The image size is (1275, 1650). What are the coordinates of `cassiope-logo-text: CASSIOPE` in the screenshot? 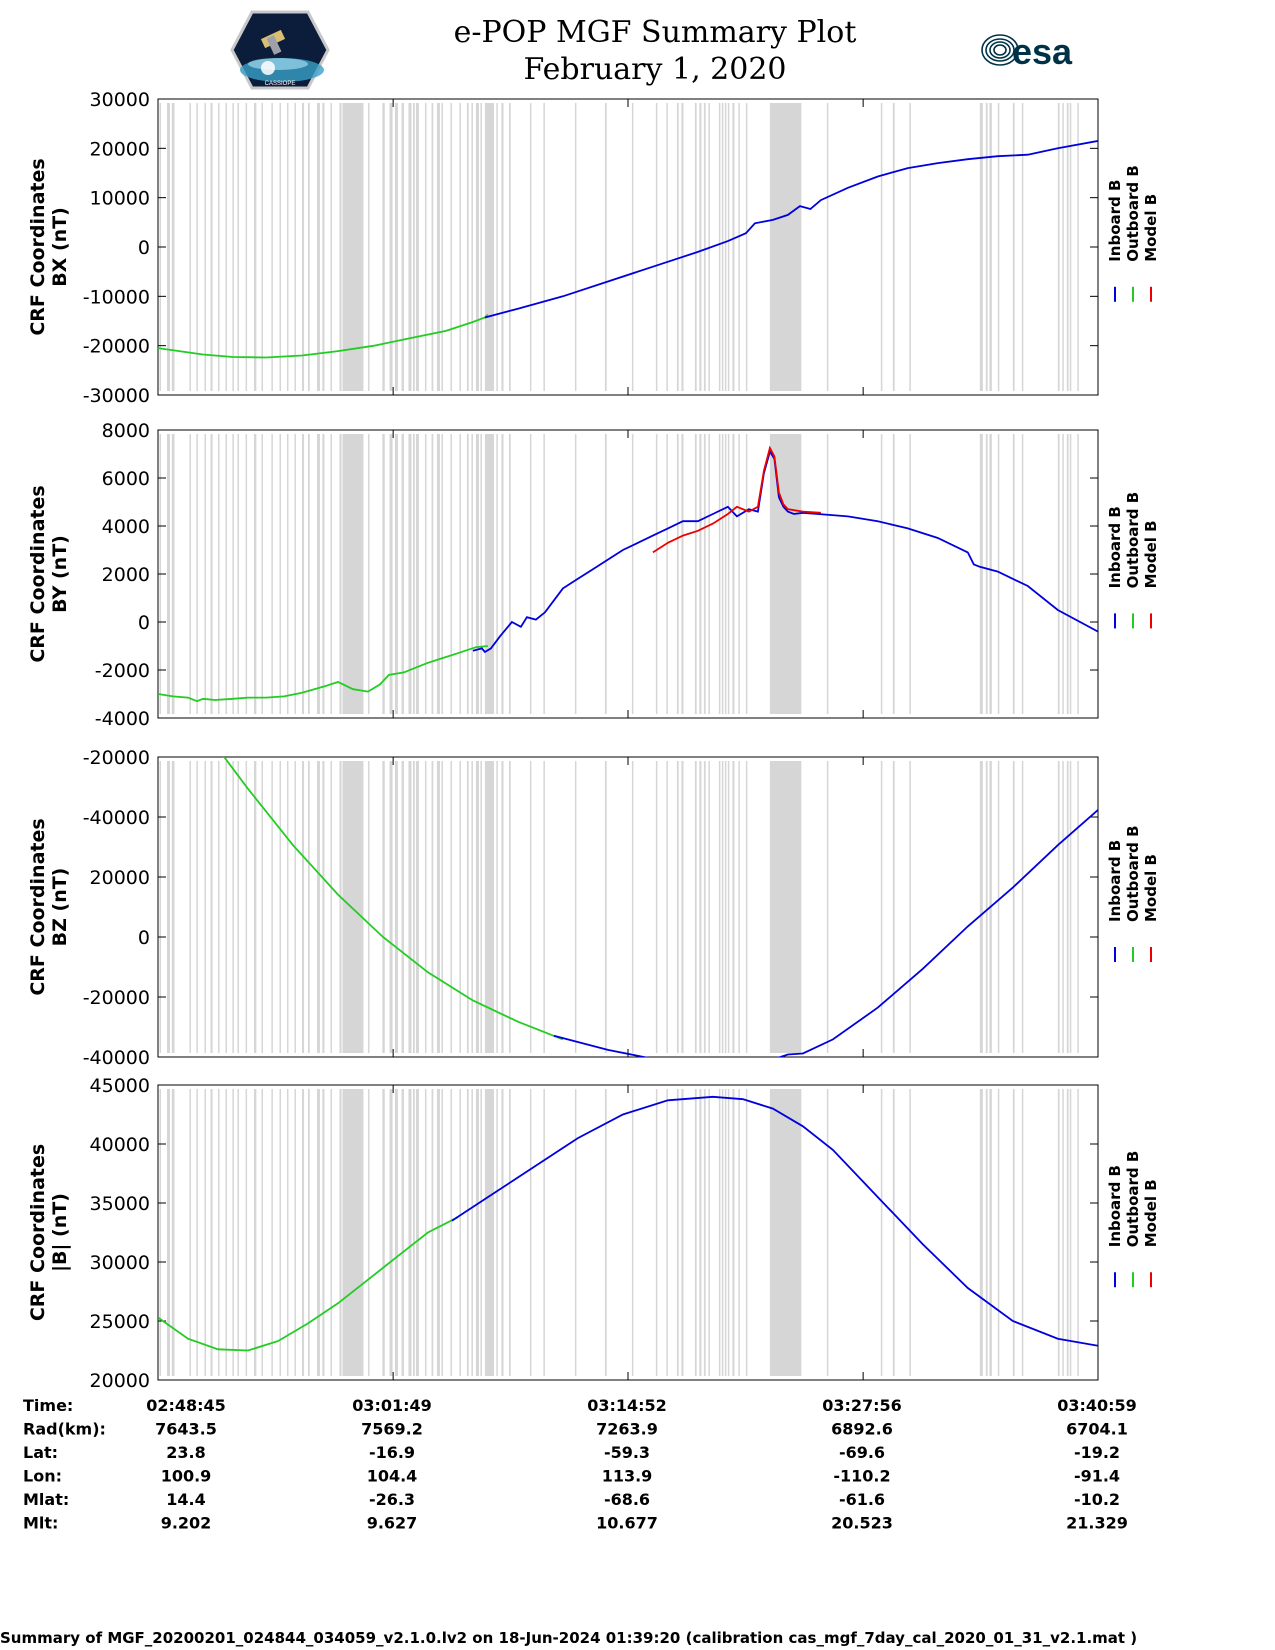 It's located at (280, 84).